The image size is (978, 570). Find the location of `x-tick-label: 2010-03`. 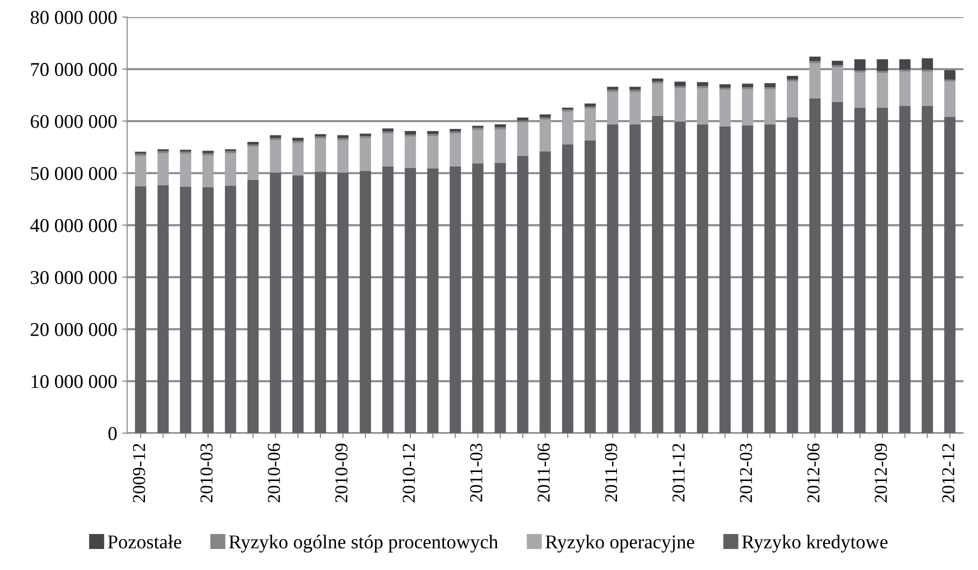

x-tick-label: 2010-03 is located at coordinates (206, 473).